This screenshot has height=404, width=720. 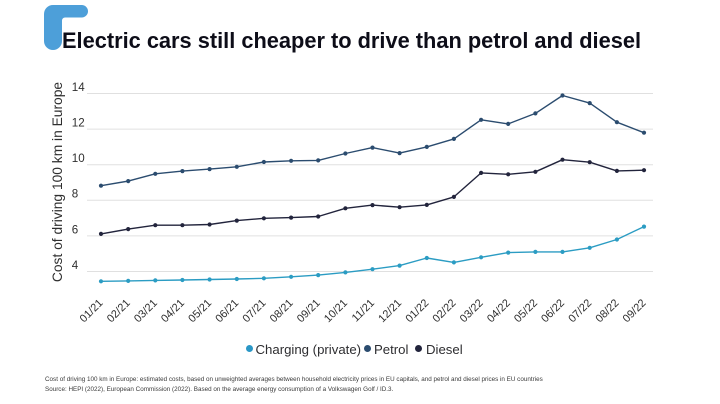 I want to click on svg-text: 10/21, so click(x=336, y=311).